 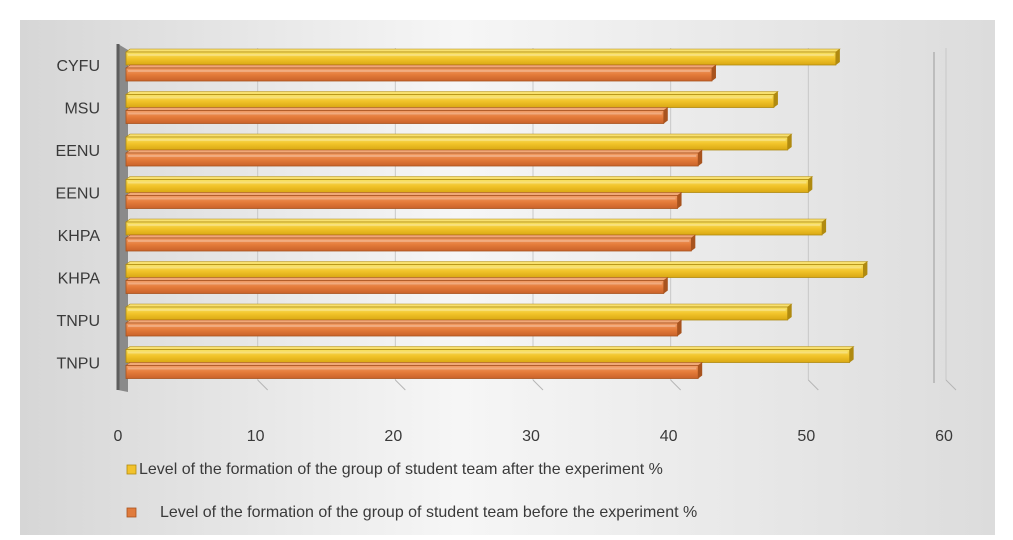 What do you see at coordinates (944, 436) in the screenshot?
I see `x-tick-label: 60` at bounding box center [944, 436].